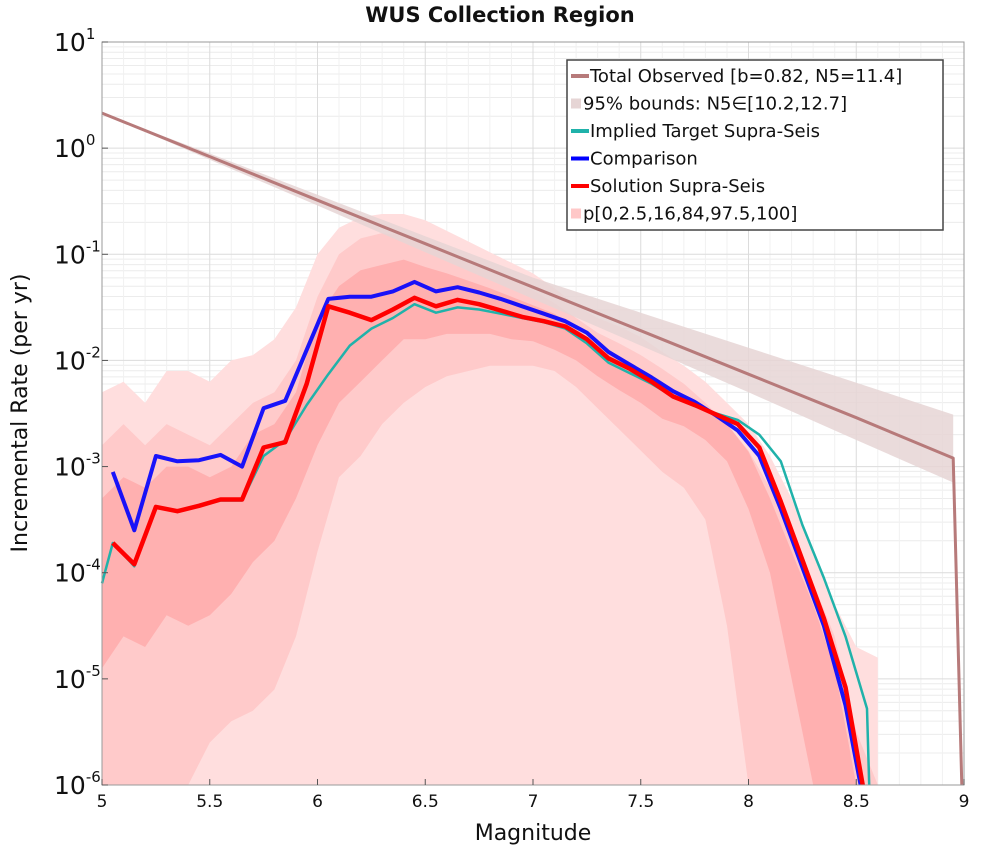  Describe the element at coordinates (856, 802) in the screenshot. I see `x-tick-label: 8.5` at that location.